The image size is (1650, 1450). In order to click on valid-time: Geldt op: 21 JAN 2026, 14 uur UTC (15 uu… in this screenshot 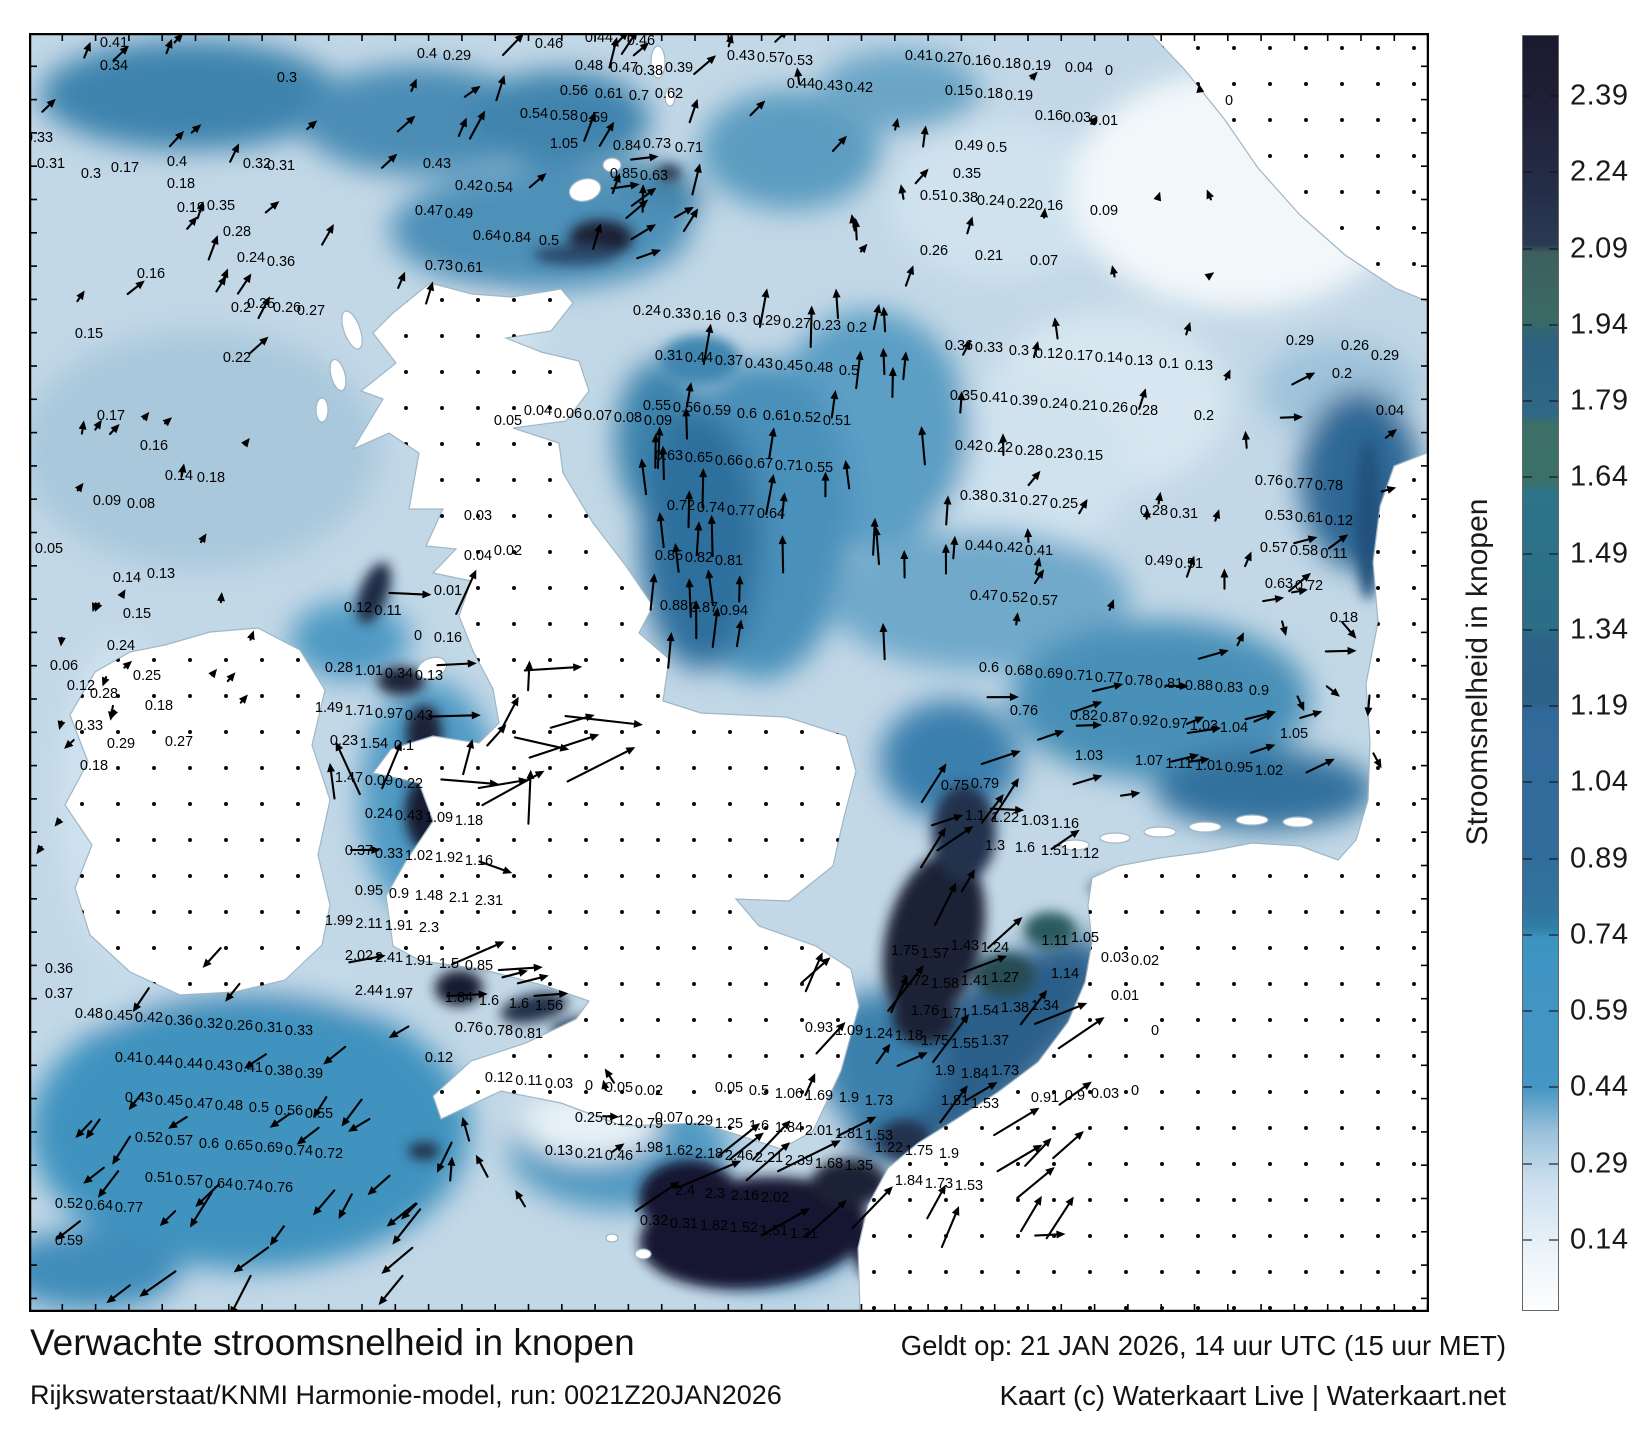, I will do `click(1203, 1345)`.